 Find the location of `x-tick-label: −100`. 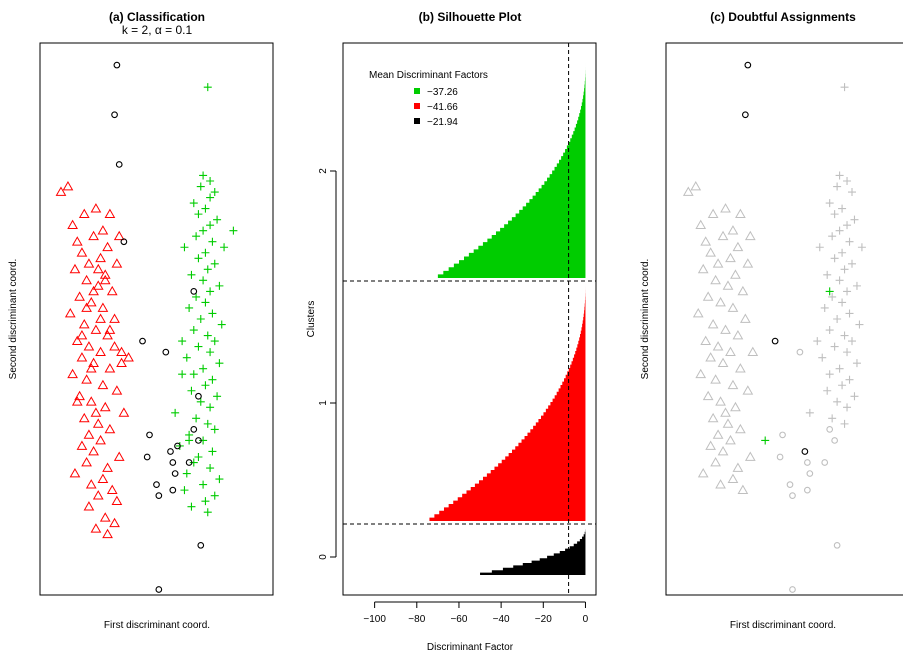

x-tick-label: −100 is located at coordinates (374, 619).